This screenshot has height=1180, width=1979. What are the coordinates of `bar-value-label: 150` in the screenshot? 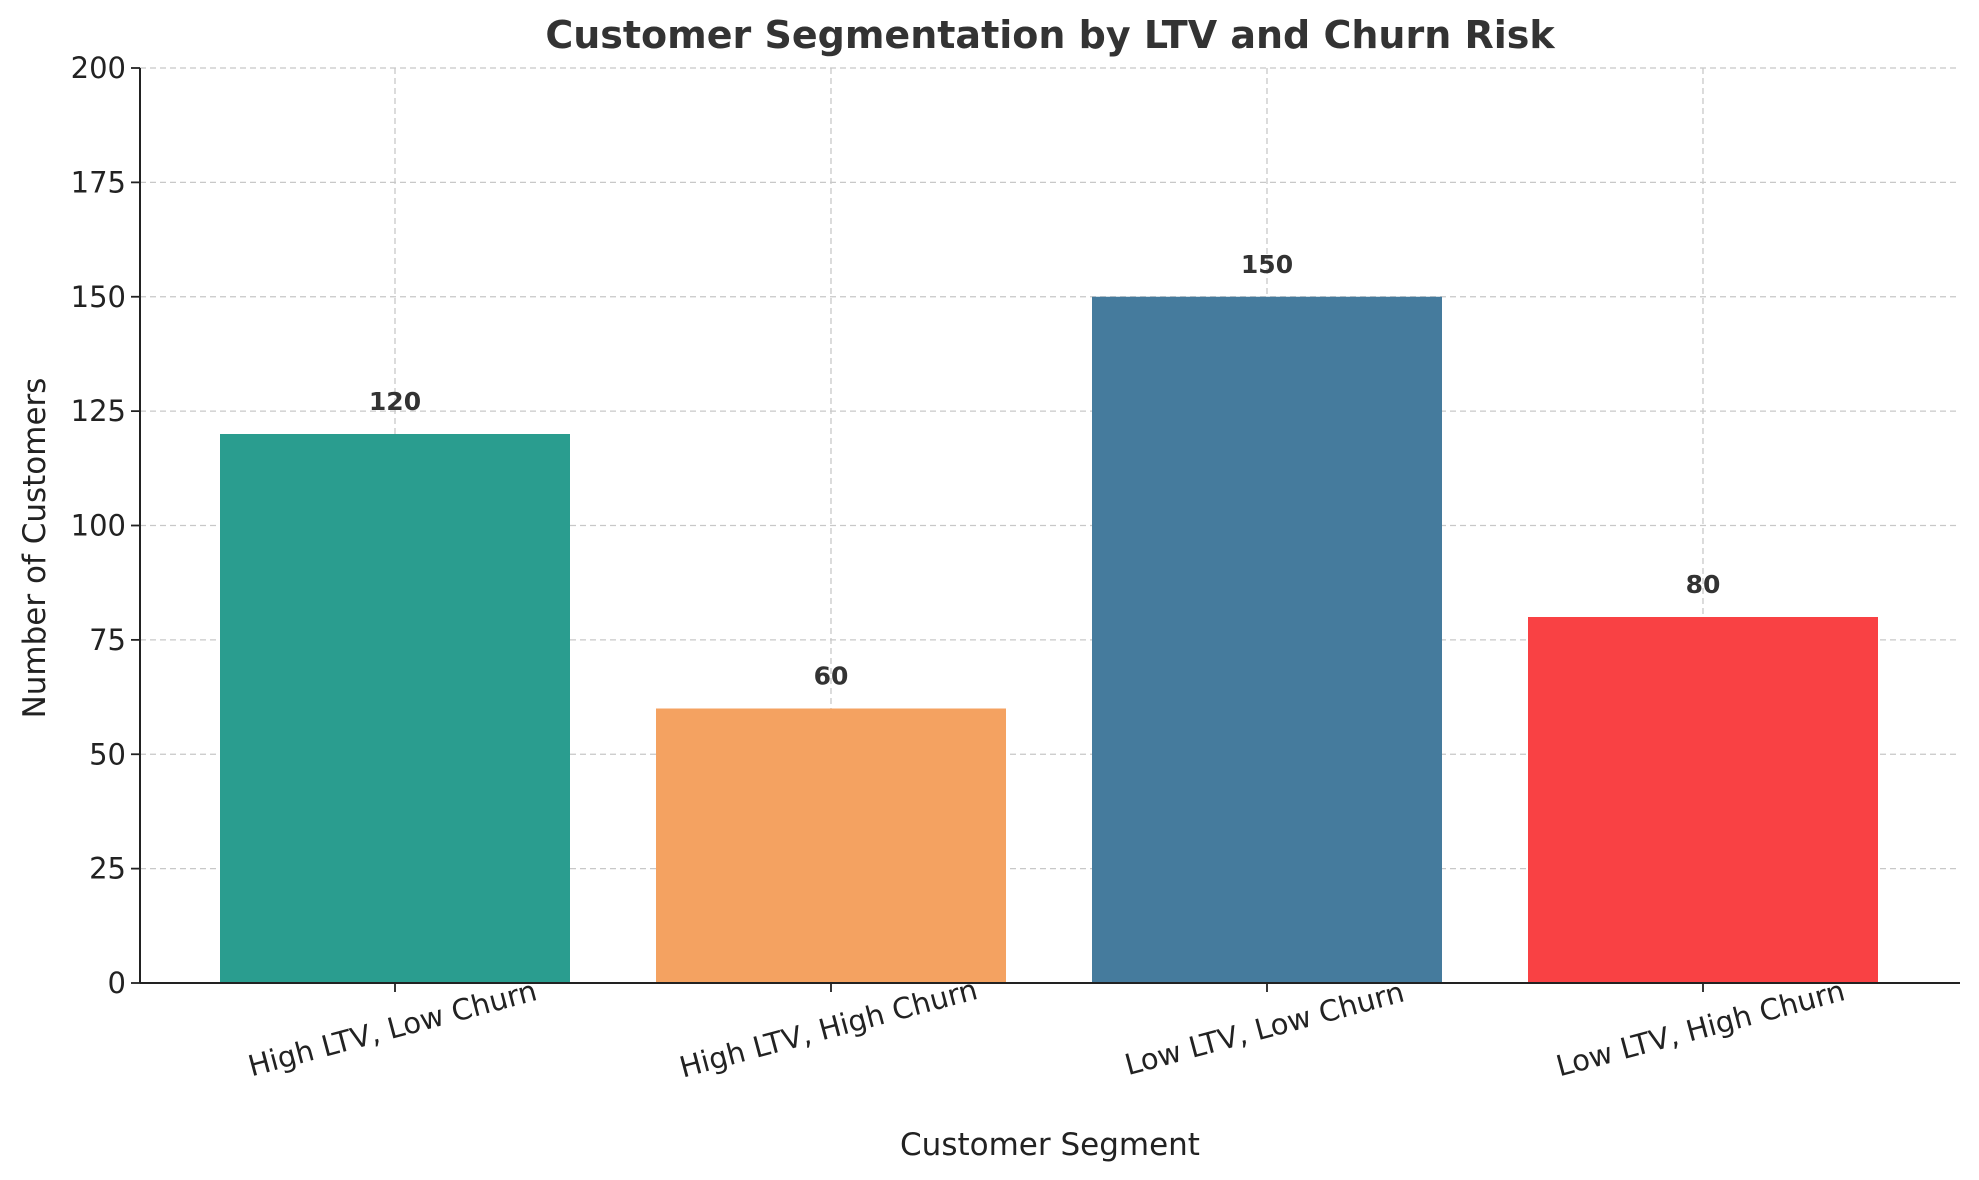 It's located at (1267, 264).